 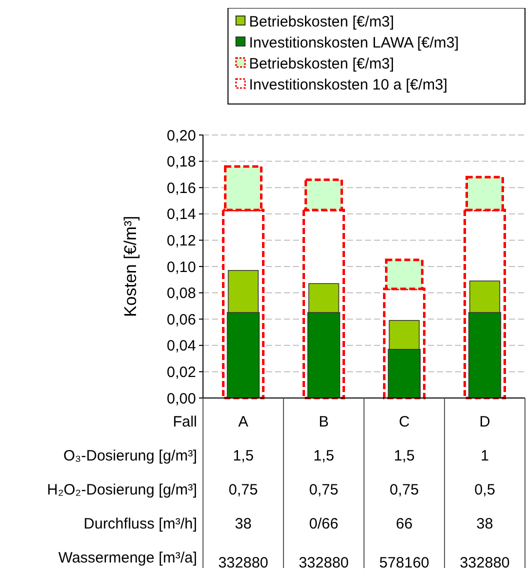 I want to click on y-axis-title: Kosten [€/m³], so click(x=130, y=267).